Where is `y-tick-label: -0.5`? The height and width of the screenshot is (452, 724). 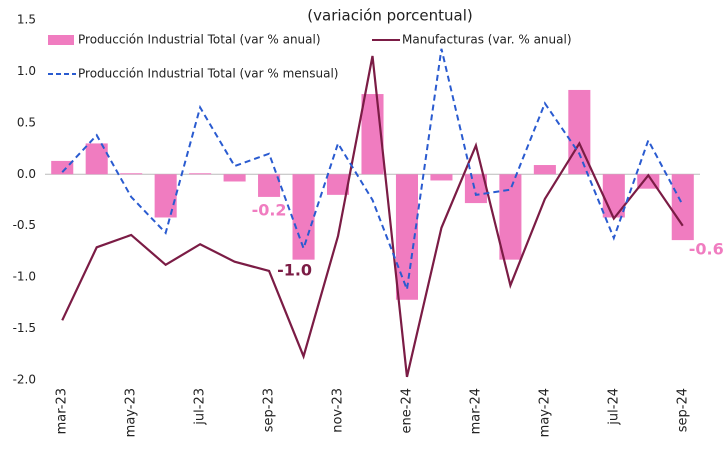 y-tick-label: -0.5 is located at coordinates (24, 225).